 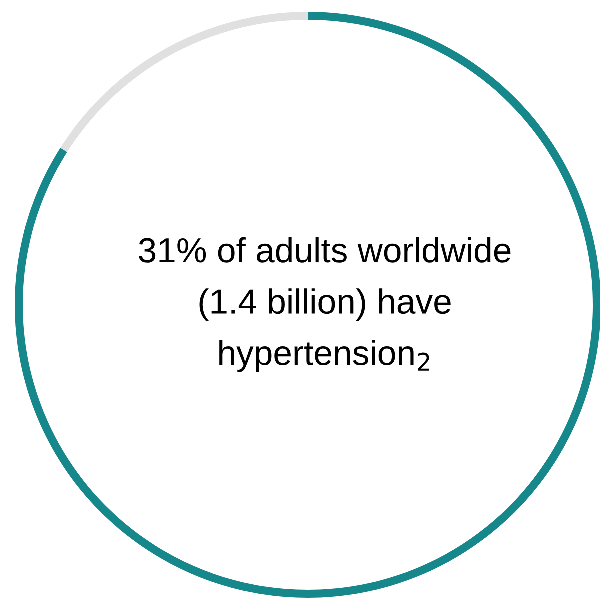 What do you see at coordinates (325, 304) in the screenshot?
I see `text: 31% of adults worldwide (1.4 billion) have hypertension$_{2}$` at bounding box center [325, 304].